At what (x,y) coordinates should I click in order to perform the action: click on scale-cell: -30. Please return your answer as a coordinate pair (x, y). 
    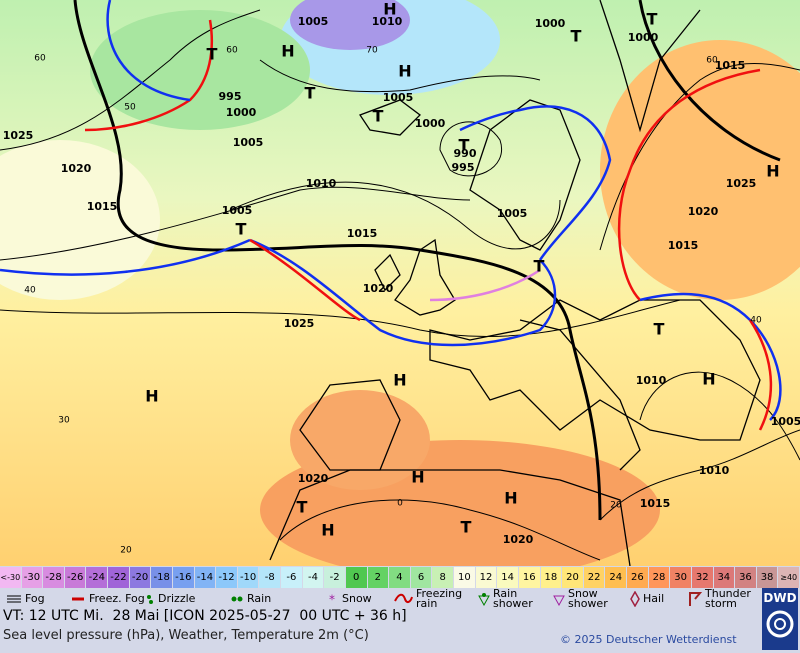
    Looking at the image, I should click on (32, 577).